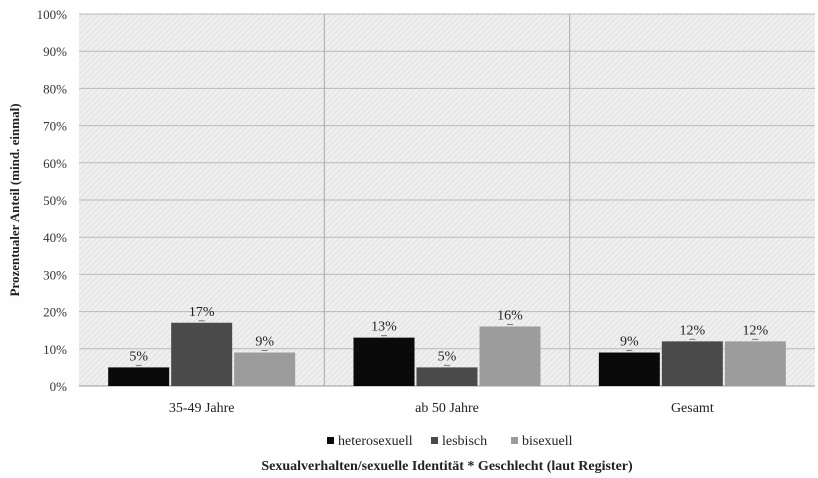 The image size is (818, 478). What do you see at coordinates (55, 88) in the screenshot?
I see `y-tick-label: 80%` at bounding box center [55, 88].